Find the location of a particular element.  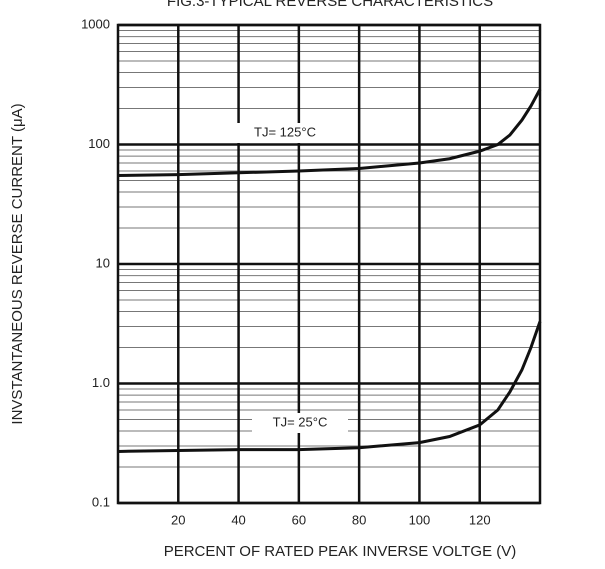

y-tick-label: 1.0 is located at coordinates (101, 382).